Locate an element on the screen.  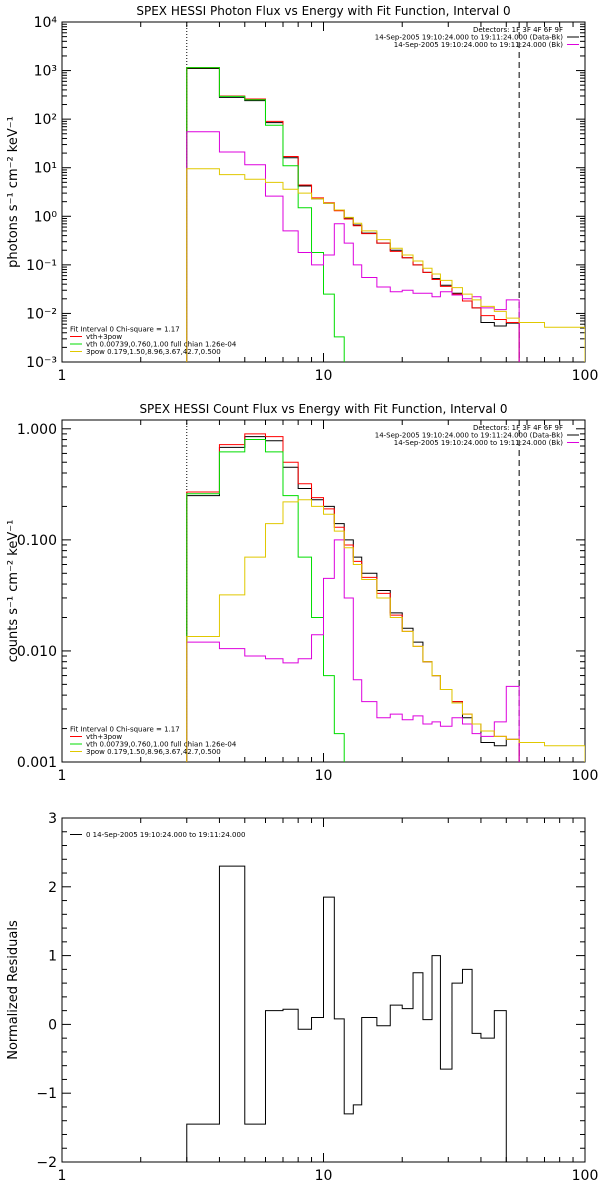
series-red-line is located at coordinates (353, 214).